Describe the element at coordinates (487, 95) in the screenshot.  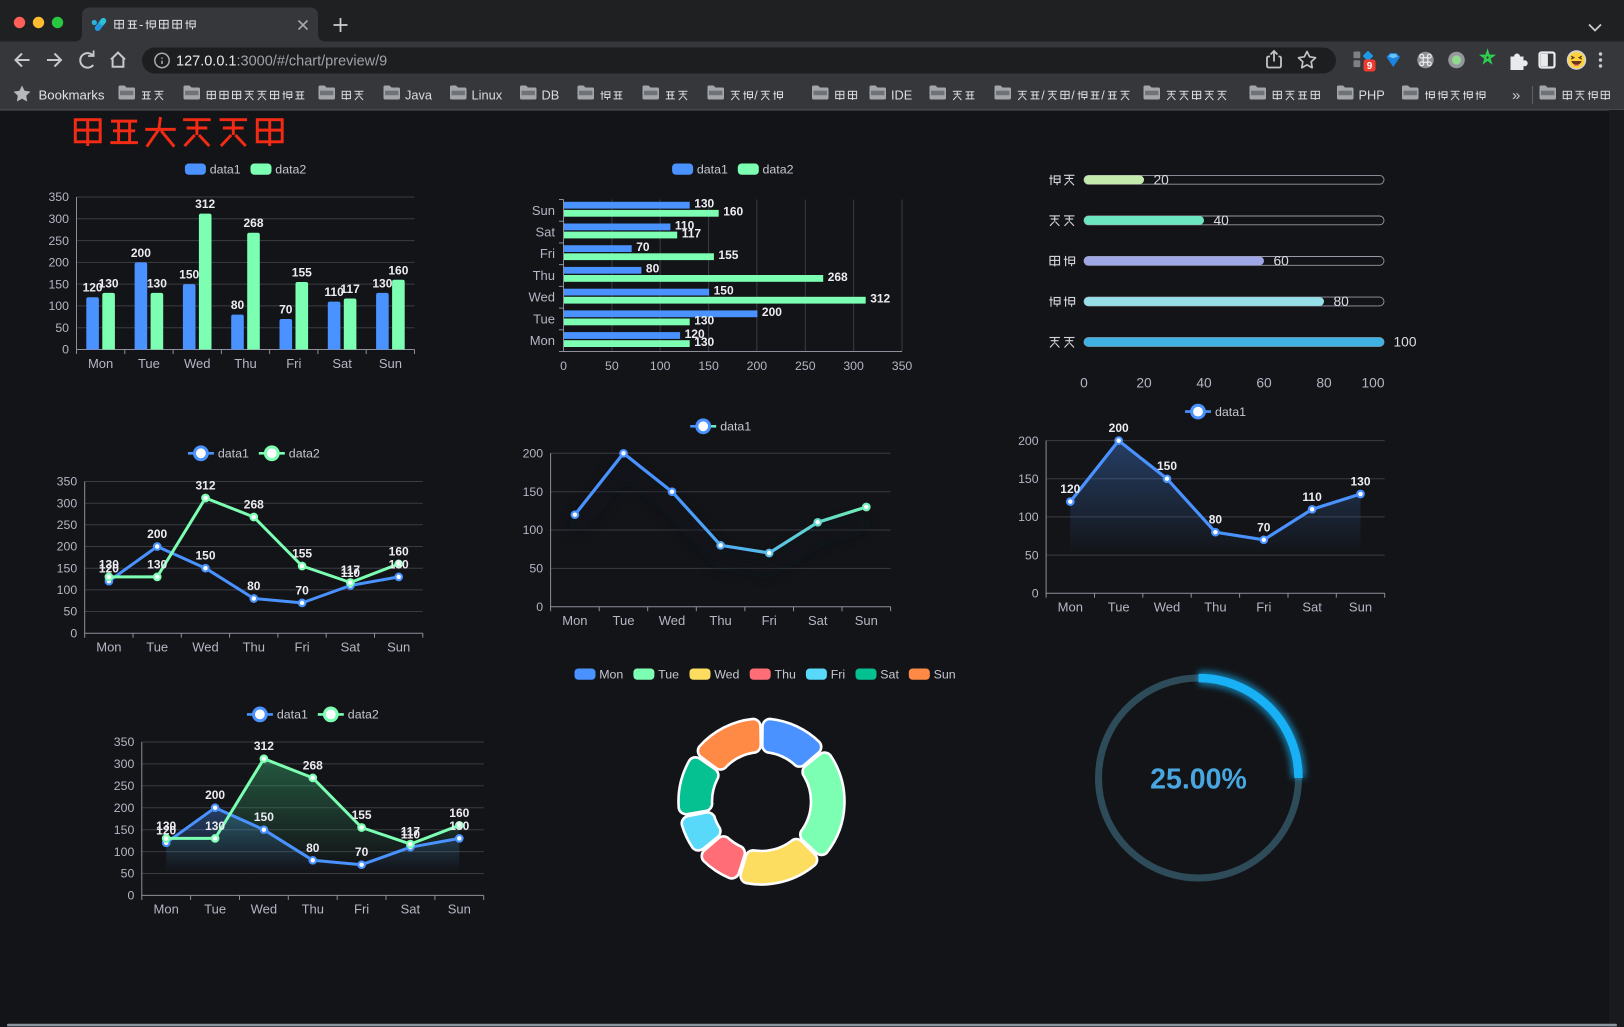
I see `svg-text: Linux` at that location.